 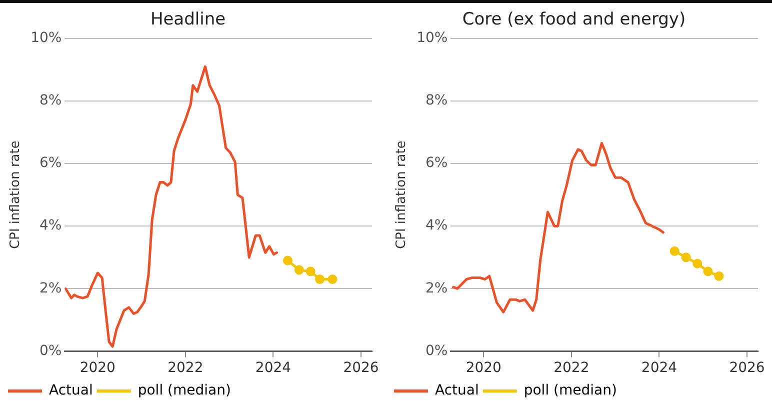 I want to click on chart-title: Core (ex food and energy), so click(x=574, y=20).